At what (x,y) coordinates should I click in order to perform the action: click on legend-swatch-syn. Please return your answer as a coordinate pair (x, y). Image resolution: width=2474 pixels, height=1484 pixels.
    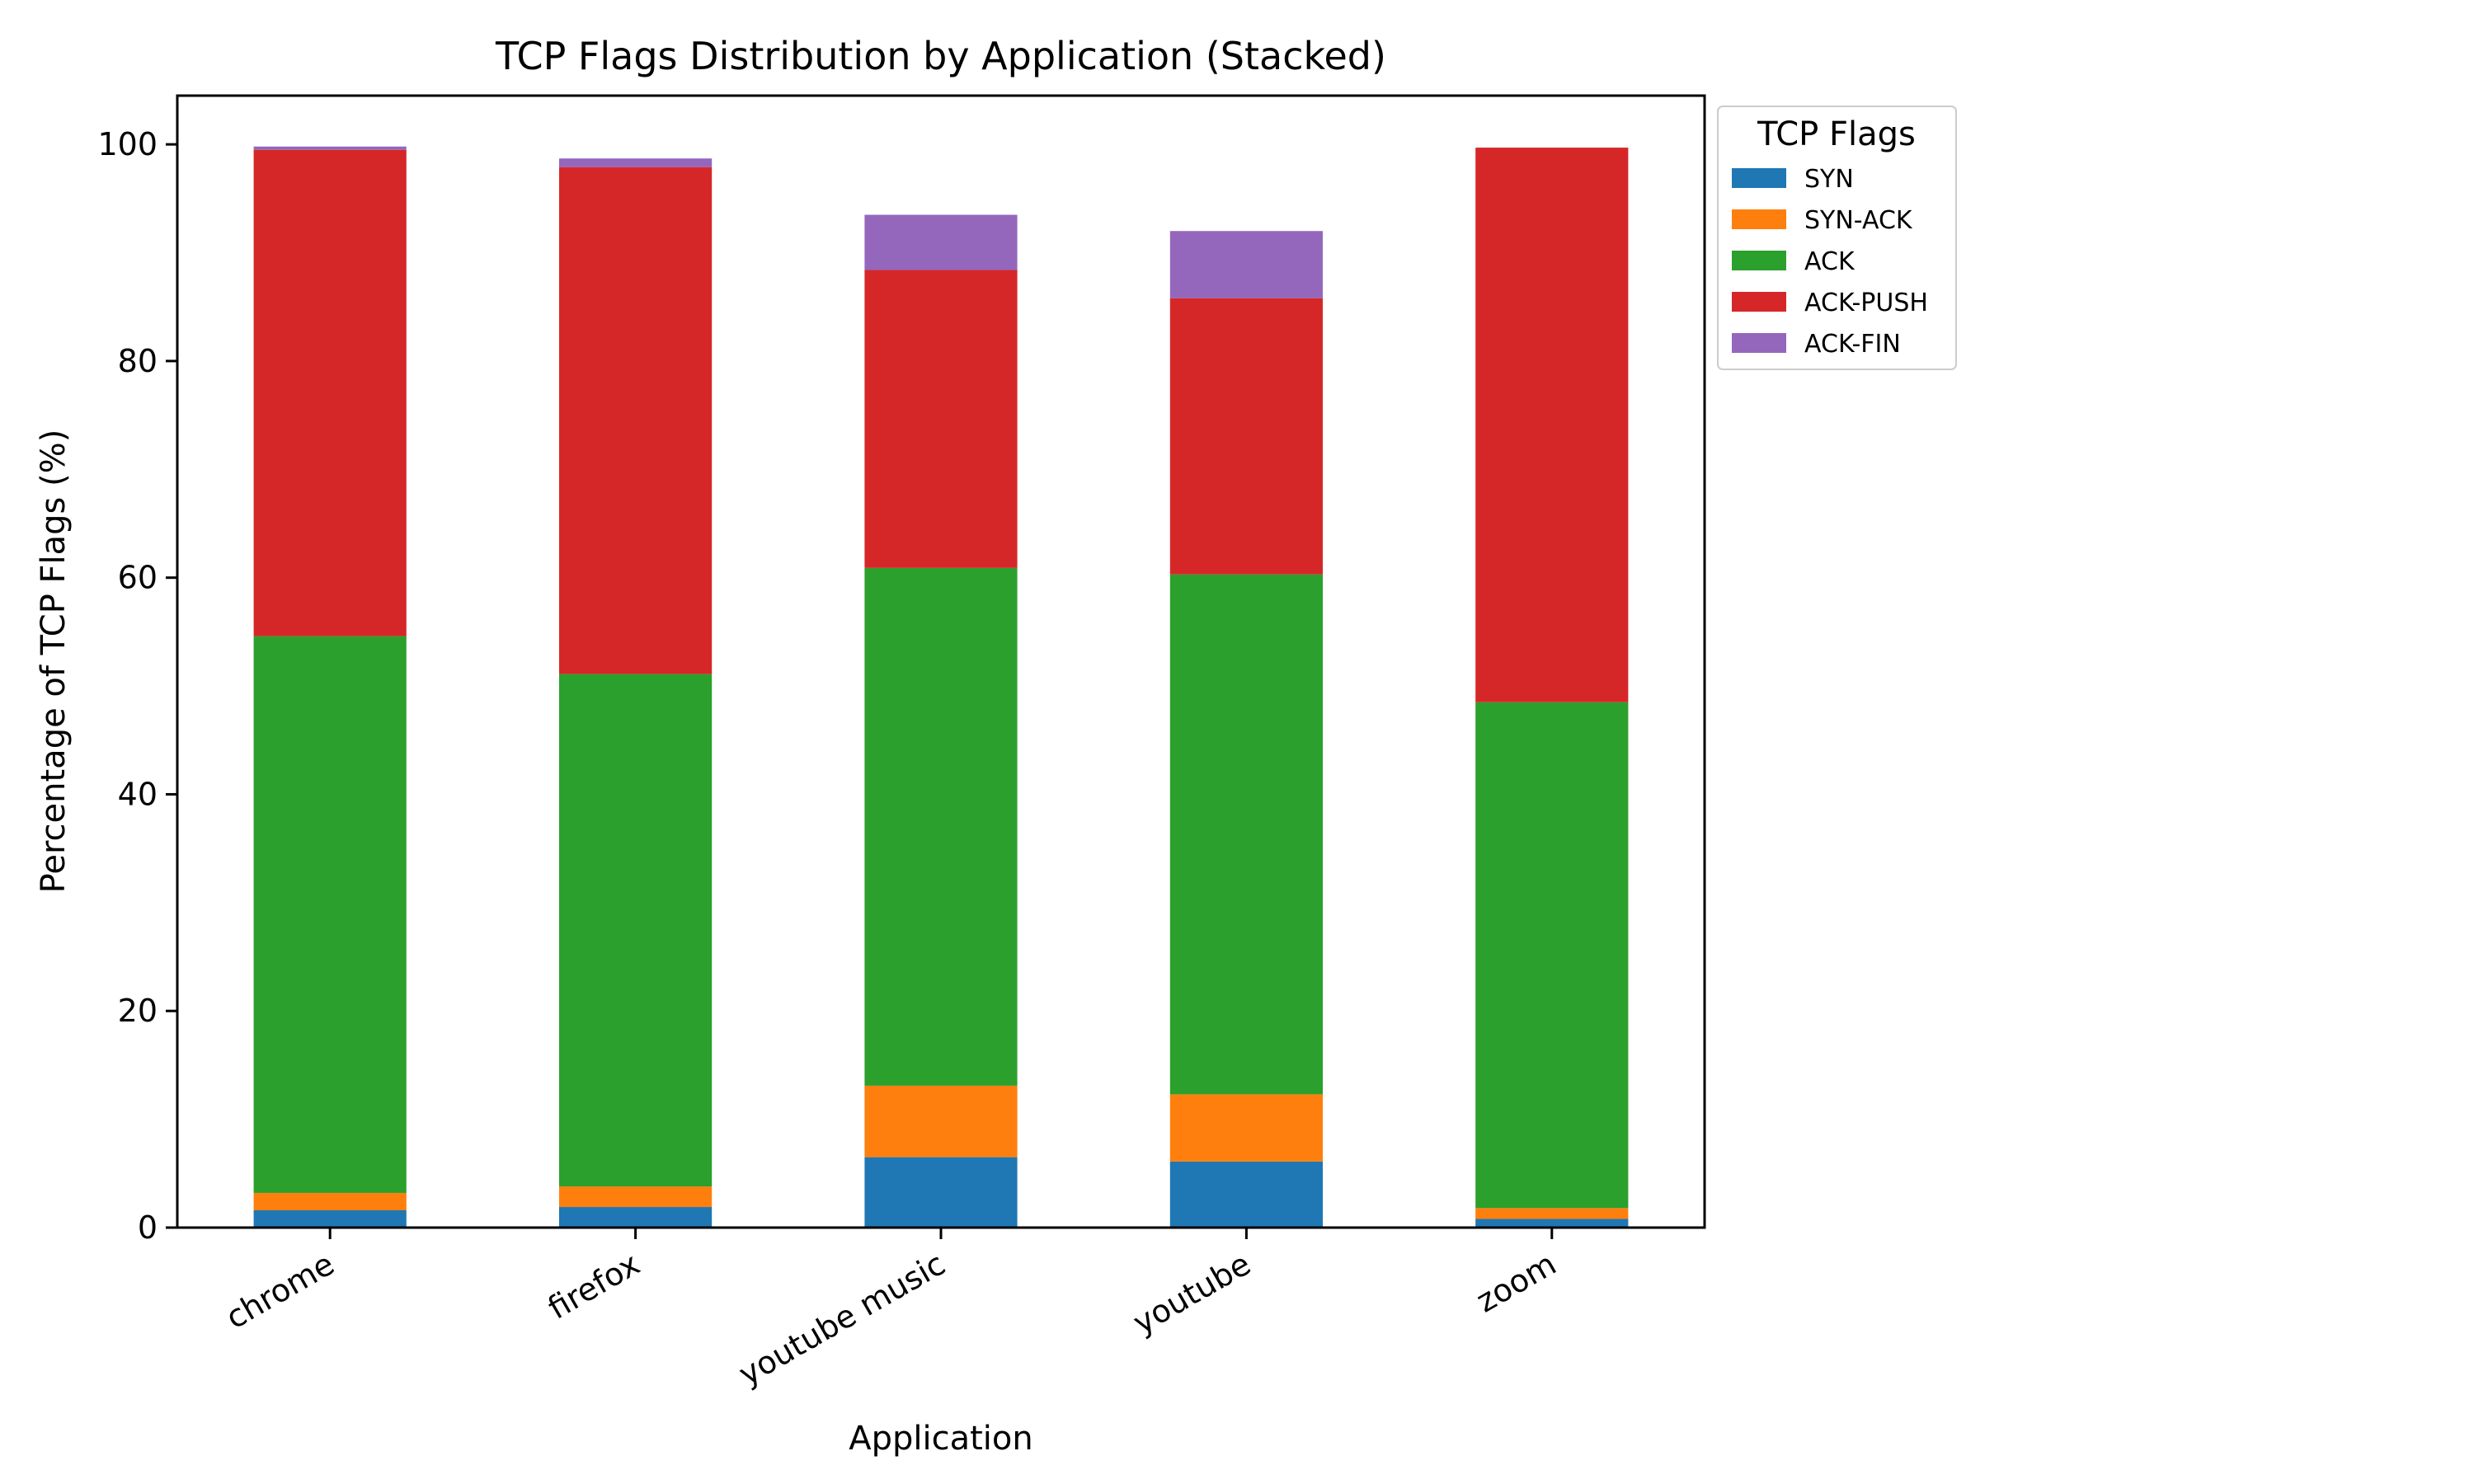
    Looking at the image, I should click on (1759, 178).